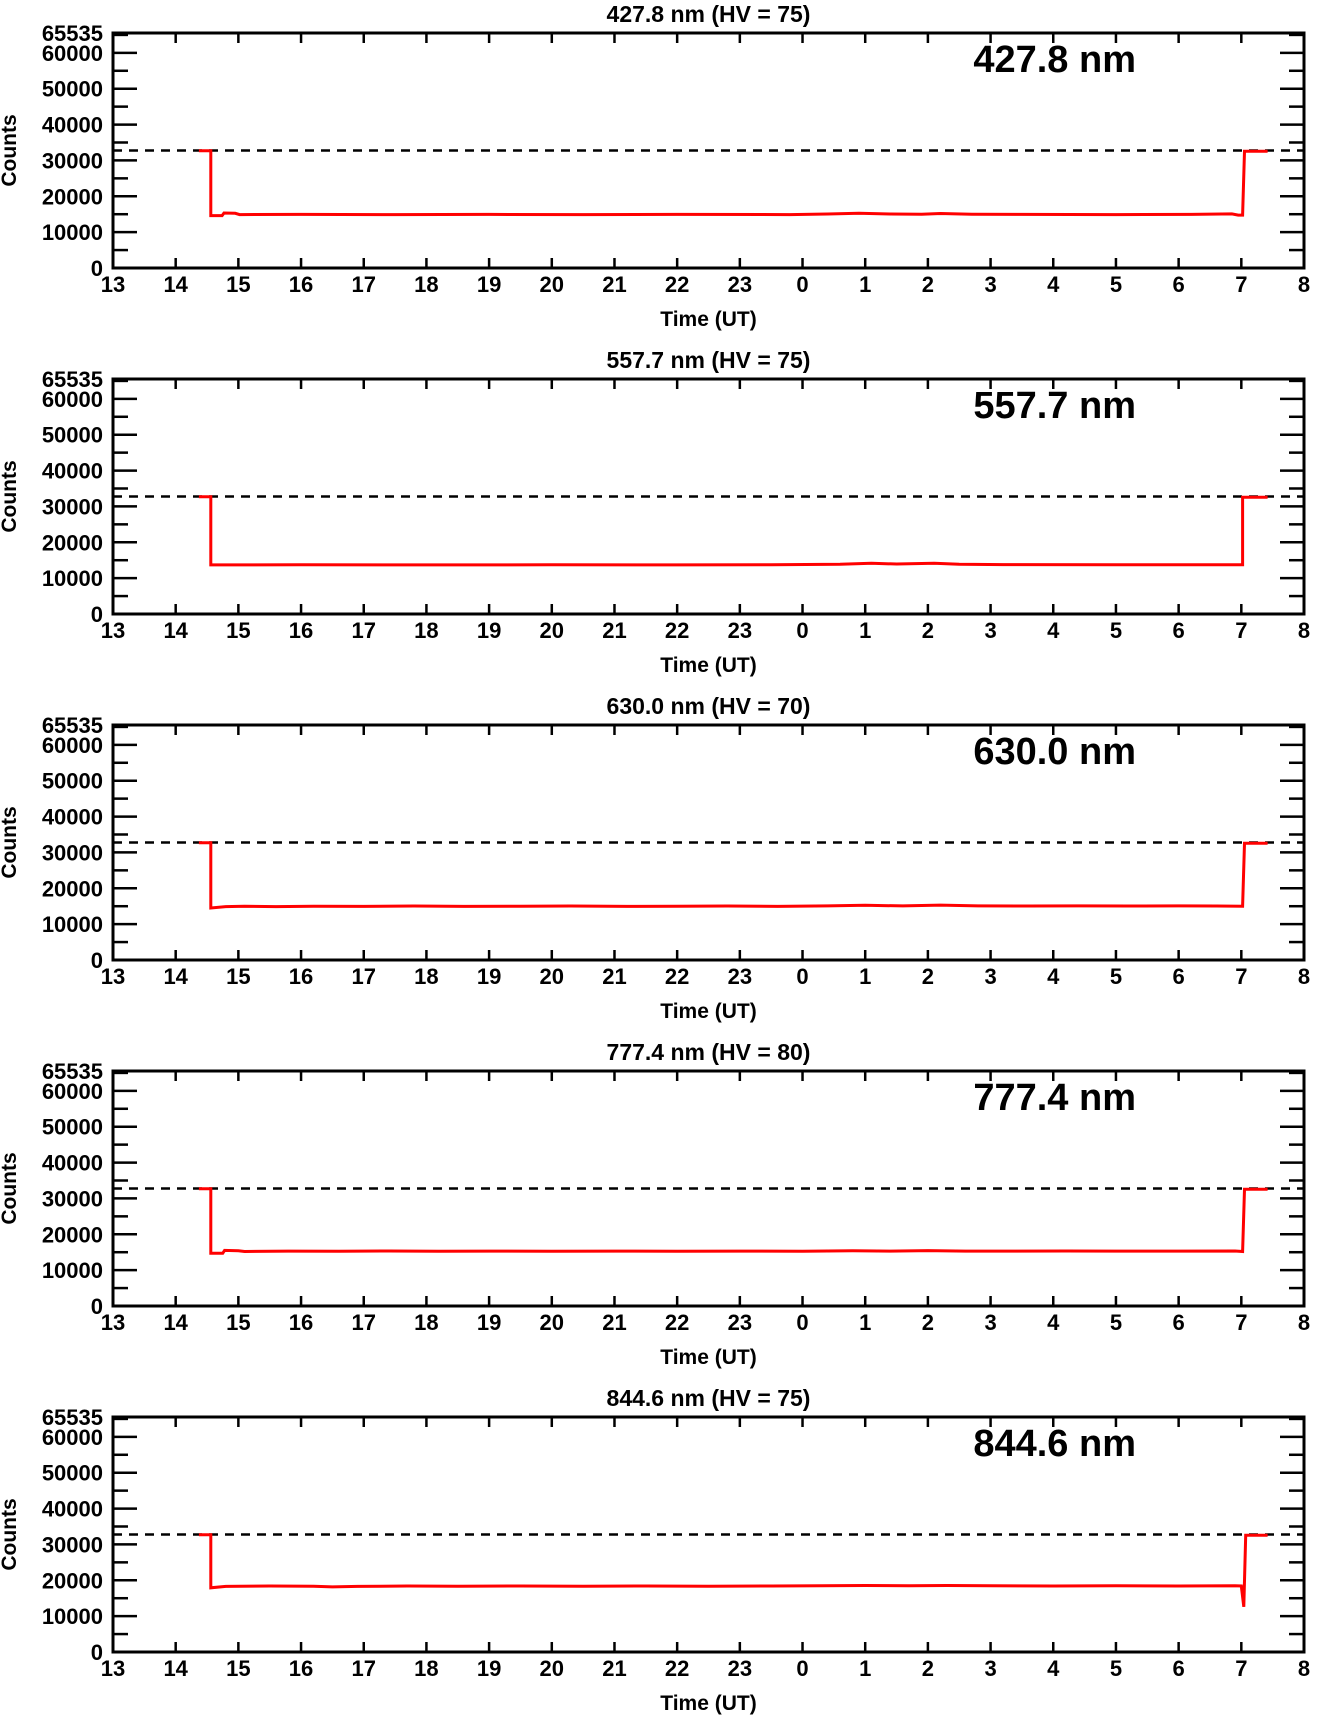 This screenshot has height=1731, width=1336. Describe the element at coordinates (1304, 1322) in the screenshot. I see `svg-text: 8` at that location.